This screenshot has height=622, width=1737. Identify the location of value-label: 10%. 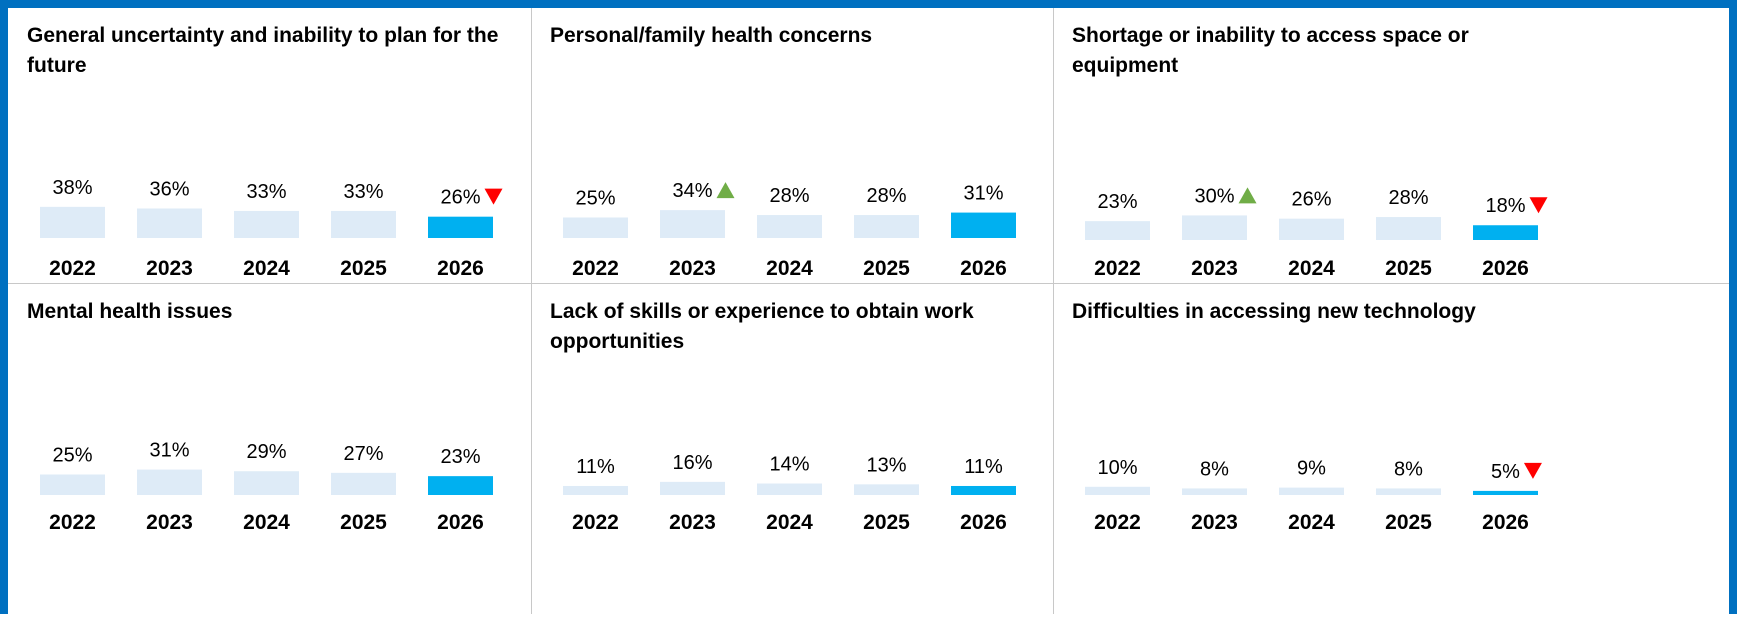
(1117, 468).